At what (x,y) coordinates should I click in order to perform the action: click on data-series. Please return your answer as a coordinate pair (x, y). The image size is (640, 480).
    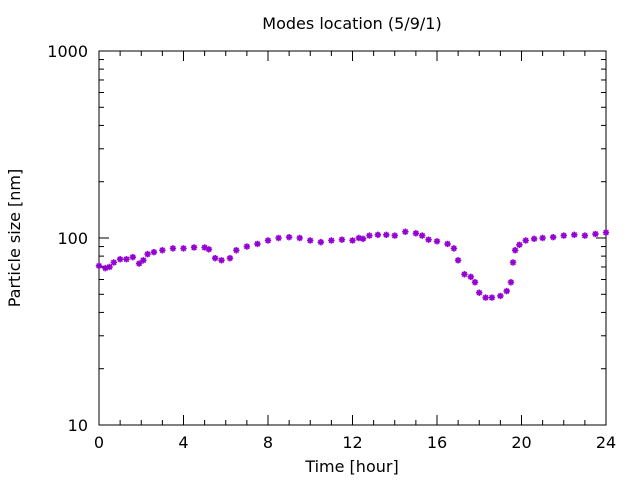
    Looking at the image, I should click on (352, 264).